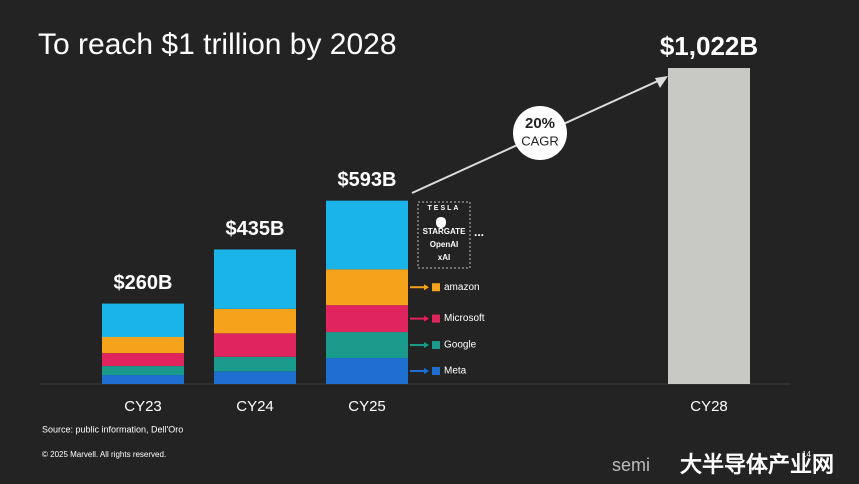  Describe the element at coordinates (462, 287) in the screenshot. I see `legend-label: amazon` at that location.